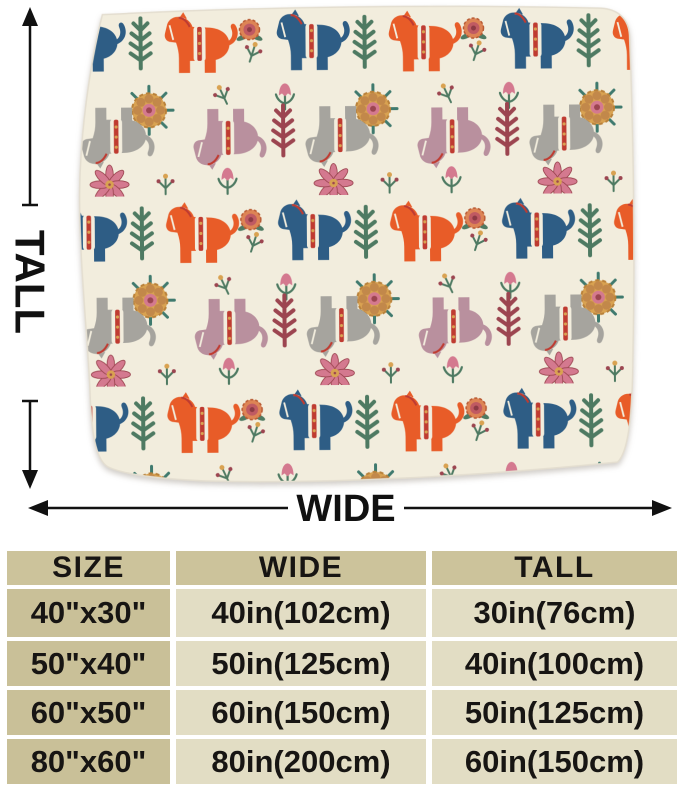 This screenshot has width=679, height=789. I want to click on table-cell-wide: 50in(125cm), so click(301, 663).